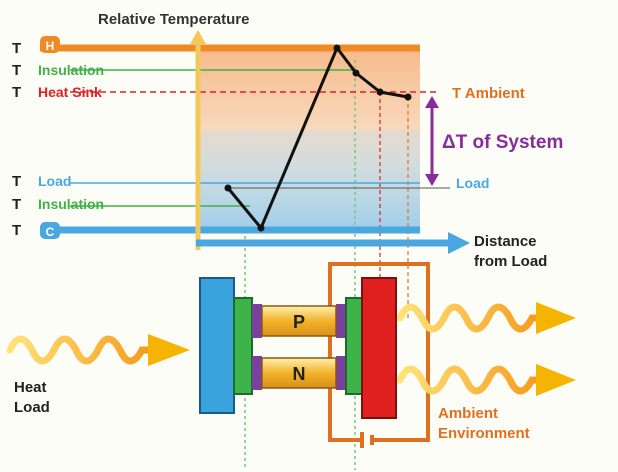 The width and height of the screenshot is (618, 472). What do you see at coordinates (510, 261) in the screenshot?
I see `distance-label-line2: from Load` at bounding box center [510, 261].